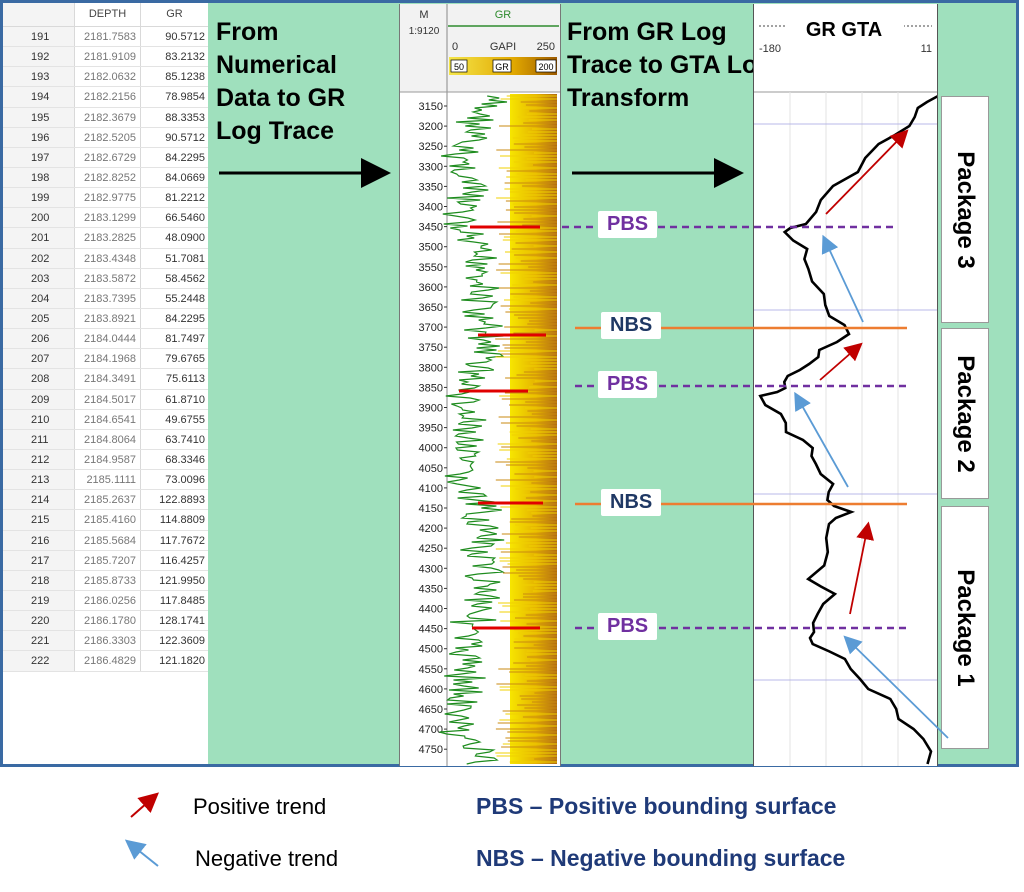  What do you see at coordinates (108, 500) in the screenshot?
I see `row-depth: 2185.2637` at bounding box center [108, 500].